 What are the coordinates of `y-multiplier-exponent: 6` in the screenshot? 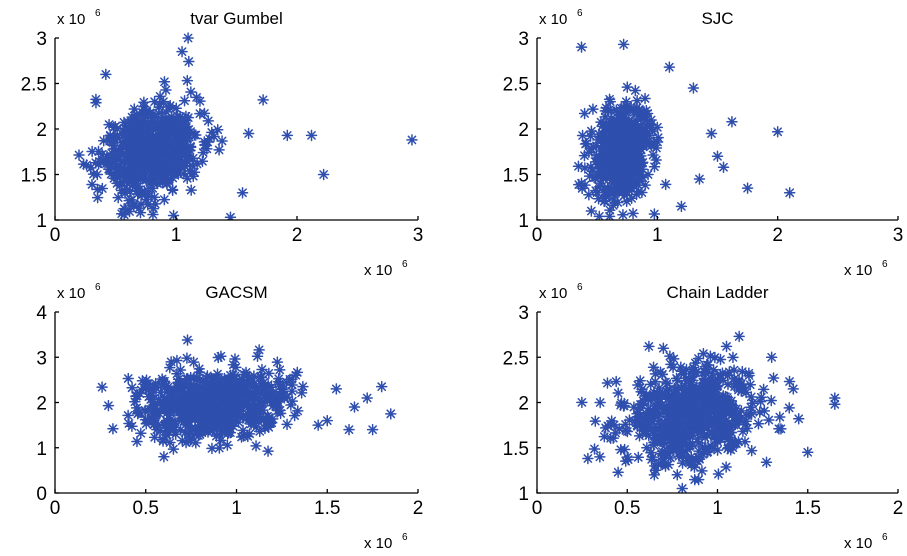 It's located at (98, 287).